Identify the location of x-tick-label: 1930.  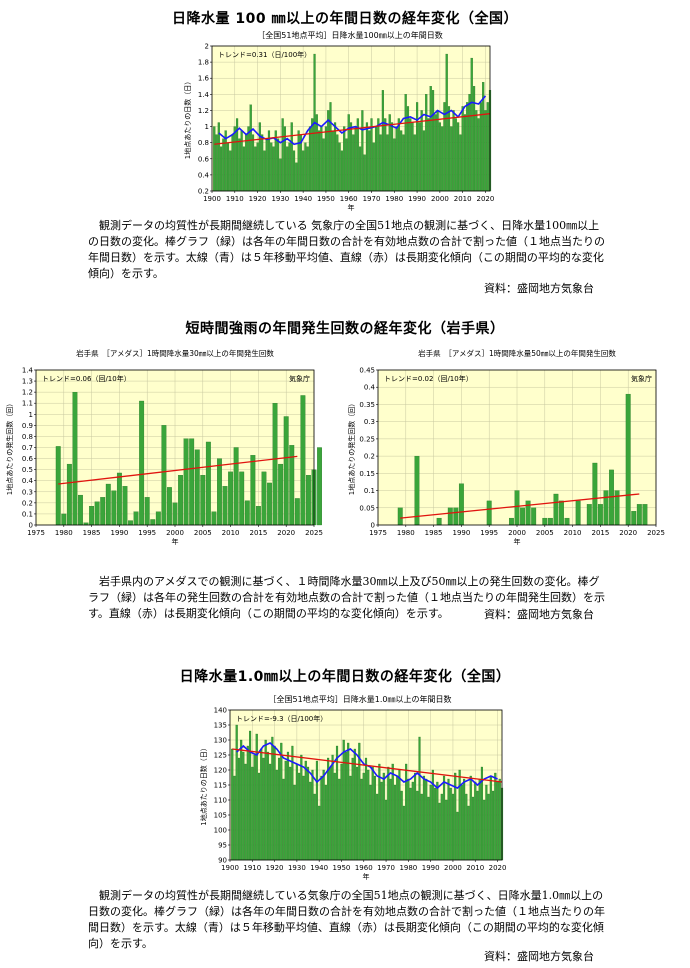
(297, 868).